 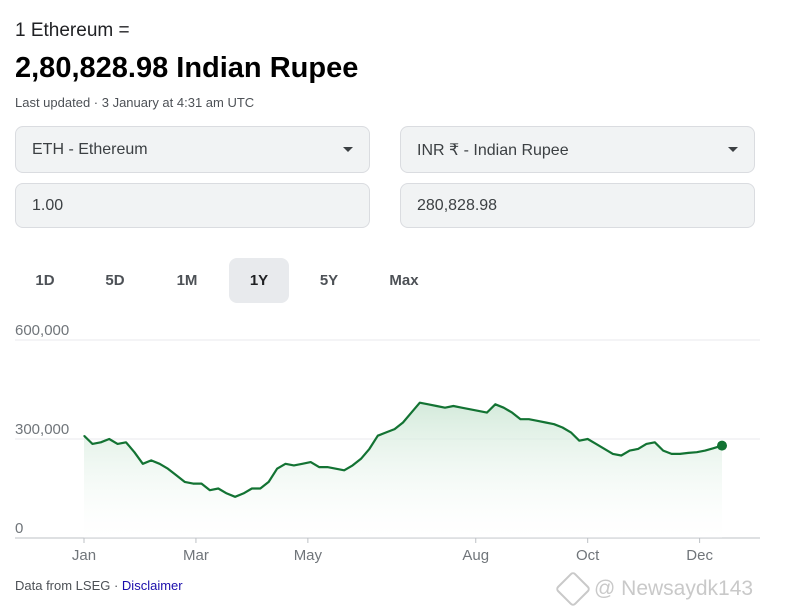 What do you see at coordinates (48, 205) in the screenshot?
I see `from-amount-value: 1.00` at bounding box center [48, 205].